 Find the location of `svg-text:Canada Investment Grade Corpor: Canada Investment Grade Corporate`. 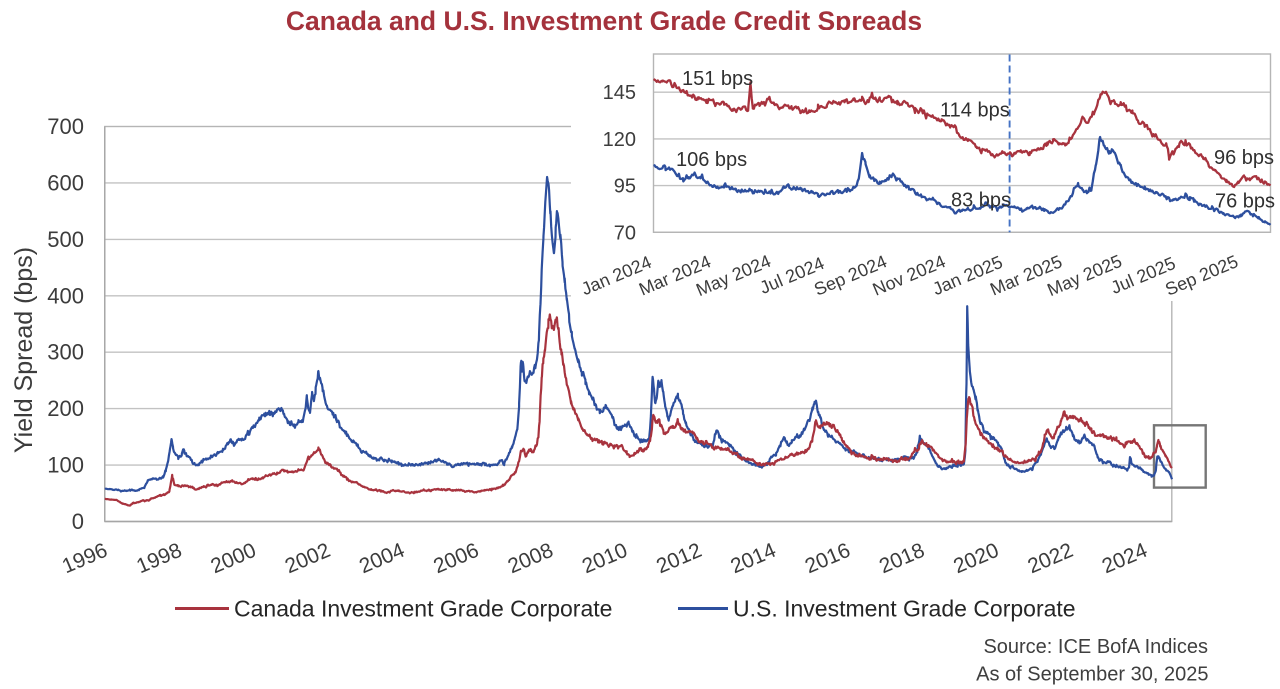

svg-text:Canada Investment Grade Corpor: Canada Investment Grade Corporate is located at coordinates (423, 609).